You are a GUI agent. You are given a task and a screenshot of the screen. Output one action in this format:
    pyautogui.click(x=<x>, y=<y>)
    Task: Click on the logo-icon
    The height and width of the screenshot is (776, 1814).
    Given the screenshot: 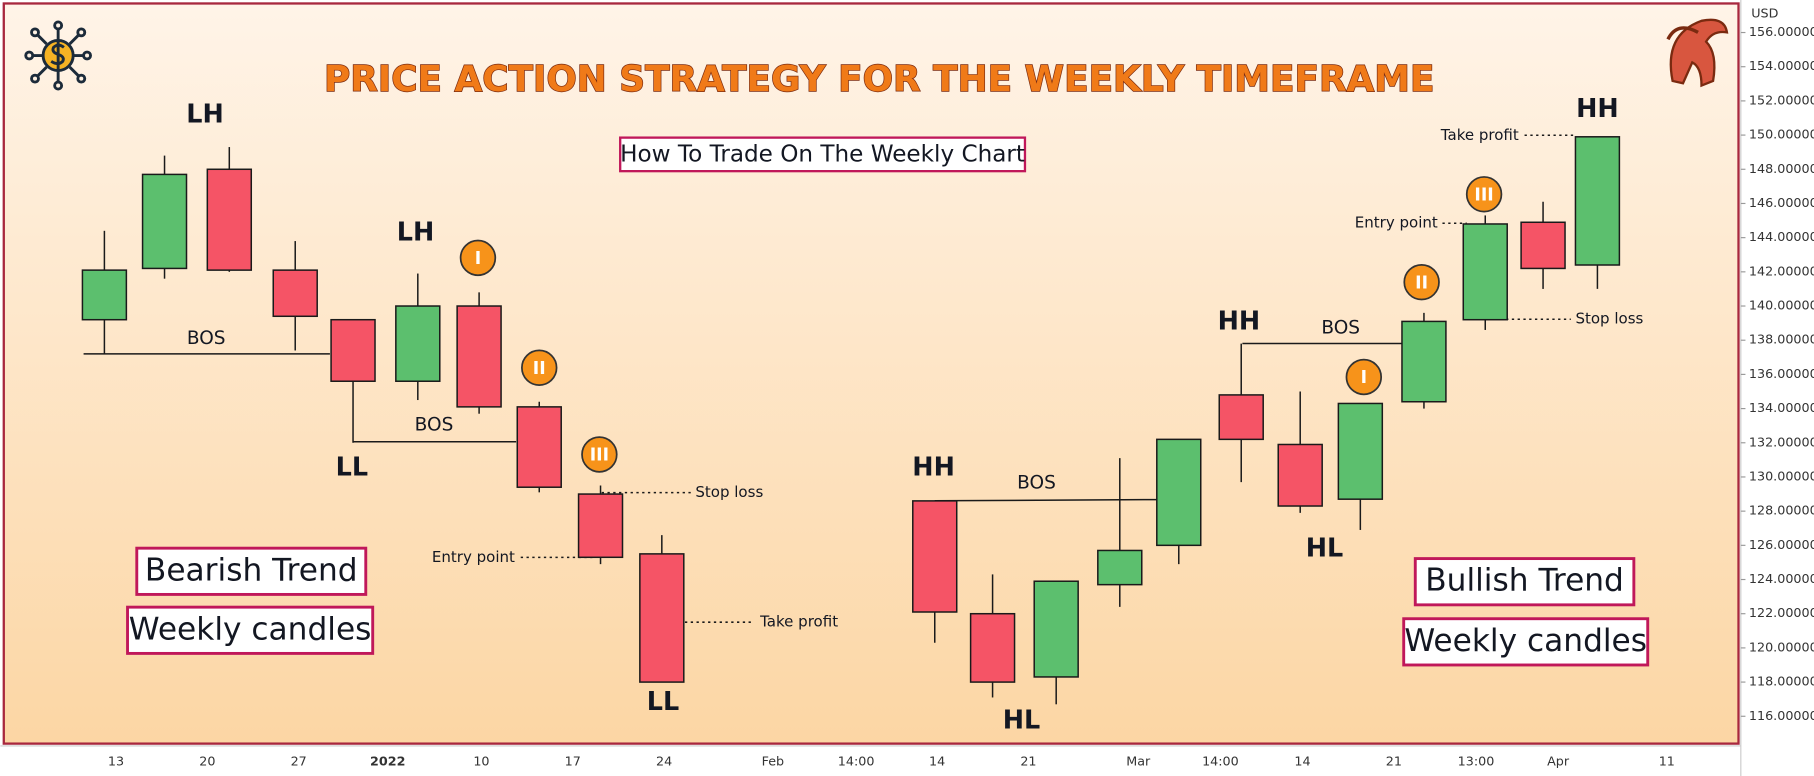 What is the action you would take?
    pyautogui.click(x=58, y=55)
    